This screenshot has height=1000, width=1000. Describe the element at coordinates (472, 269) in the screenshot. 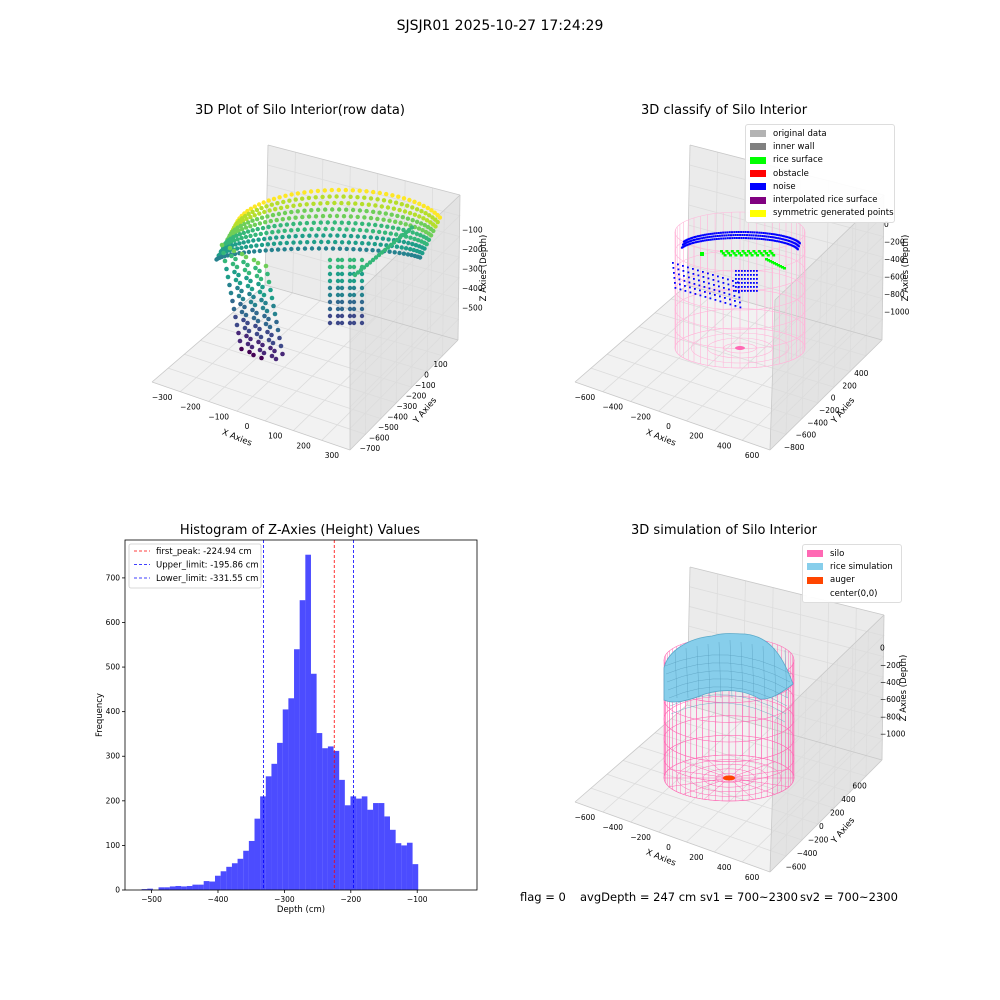

I see `raw-z-tick: −300` at that location.